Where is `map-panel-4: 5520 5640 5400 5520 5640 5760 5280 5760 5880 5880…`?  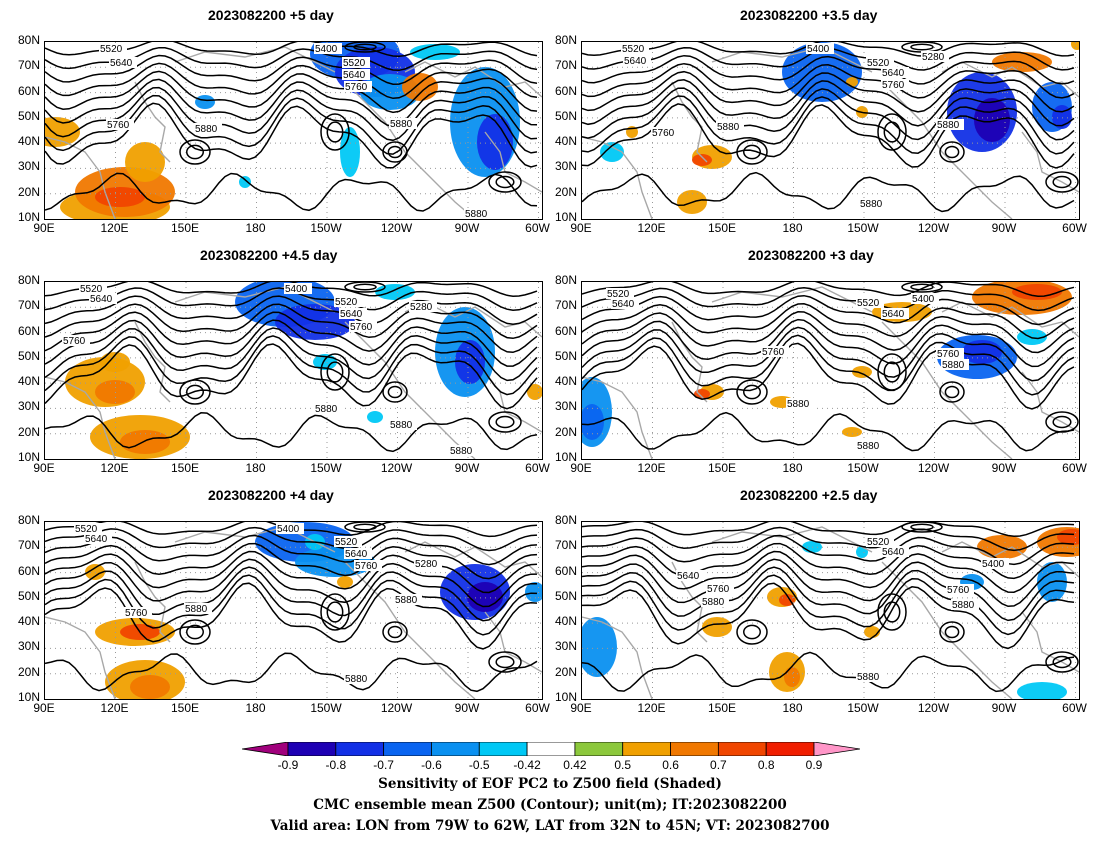 map-panel-4: 5520 5640 5400 5520 5640 5760 5280 5760 5880 5880… is located at coordinates (293, 610).